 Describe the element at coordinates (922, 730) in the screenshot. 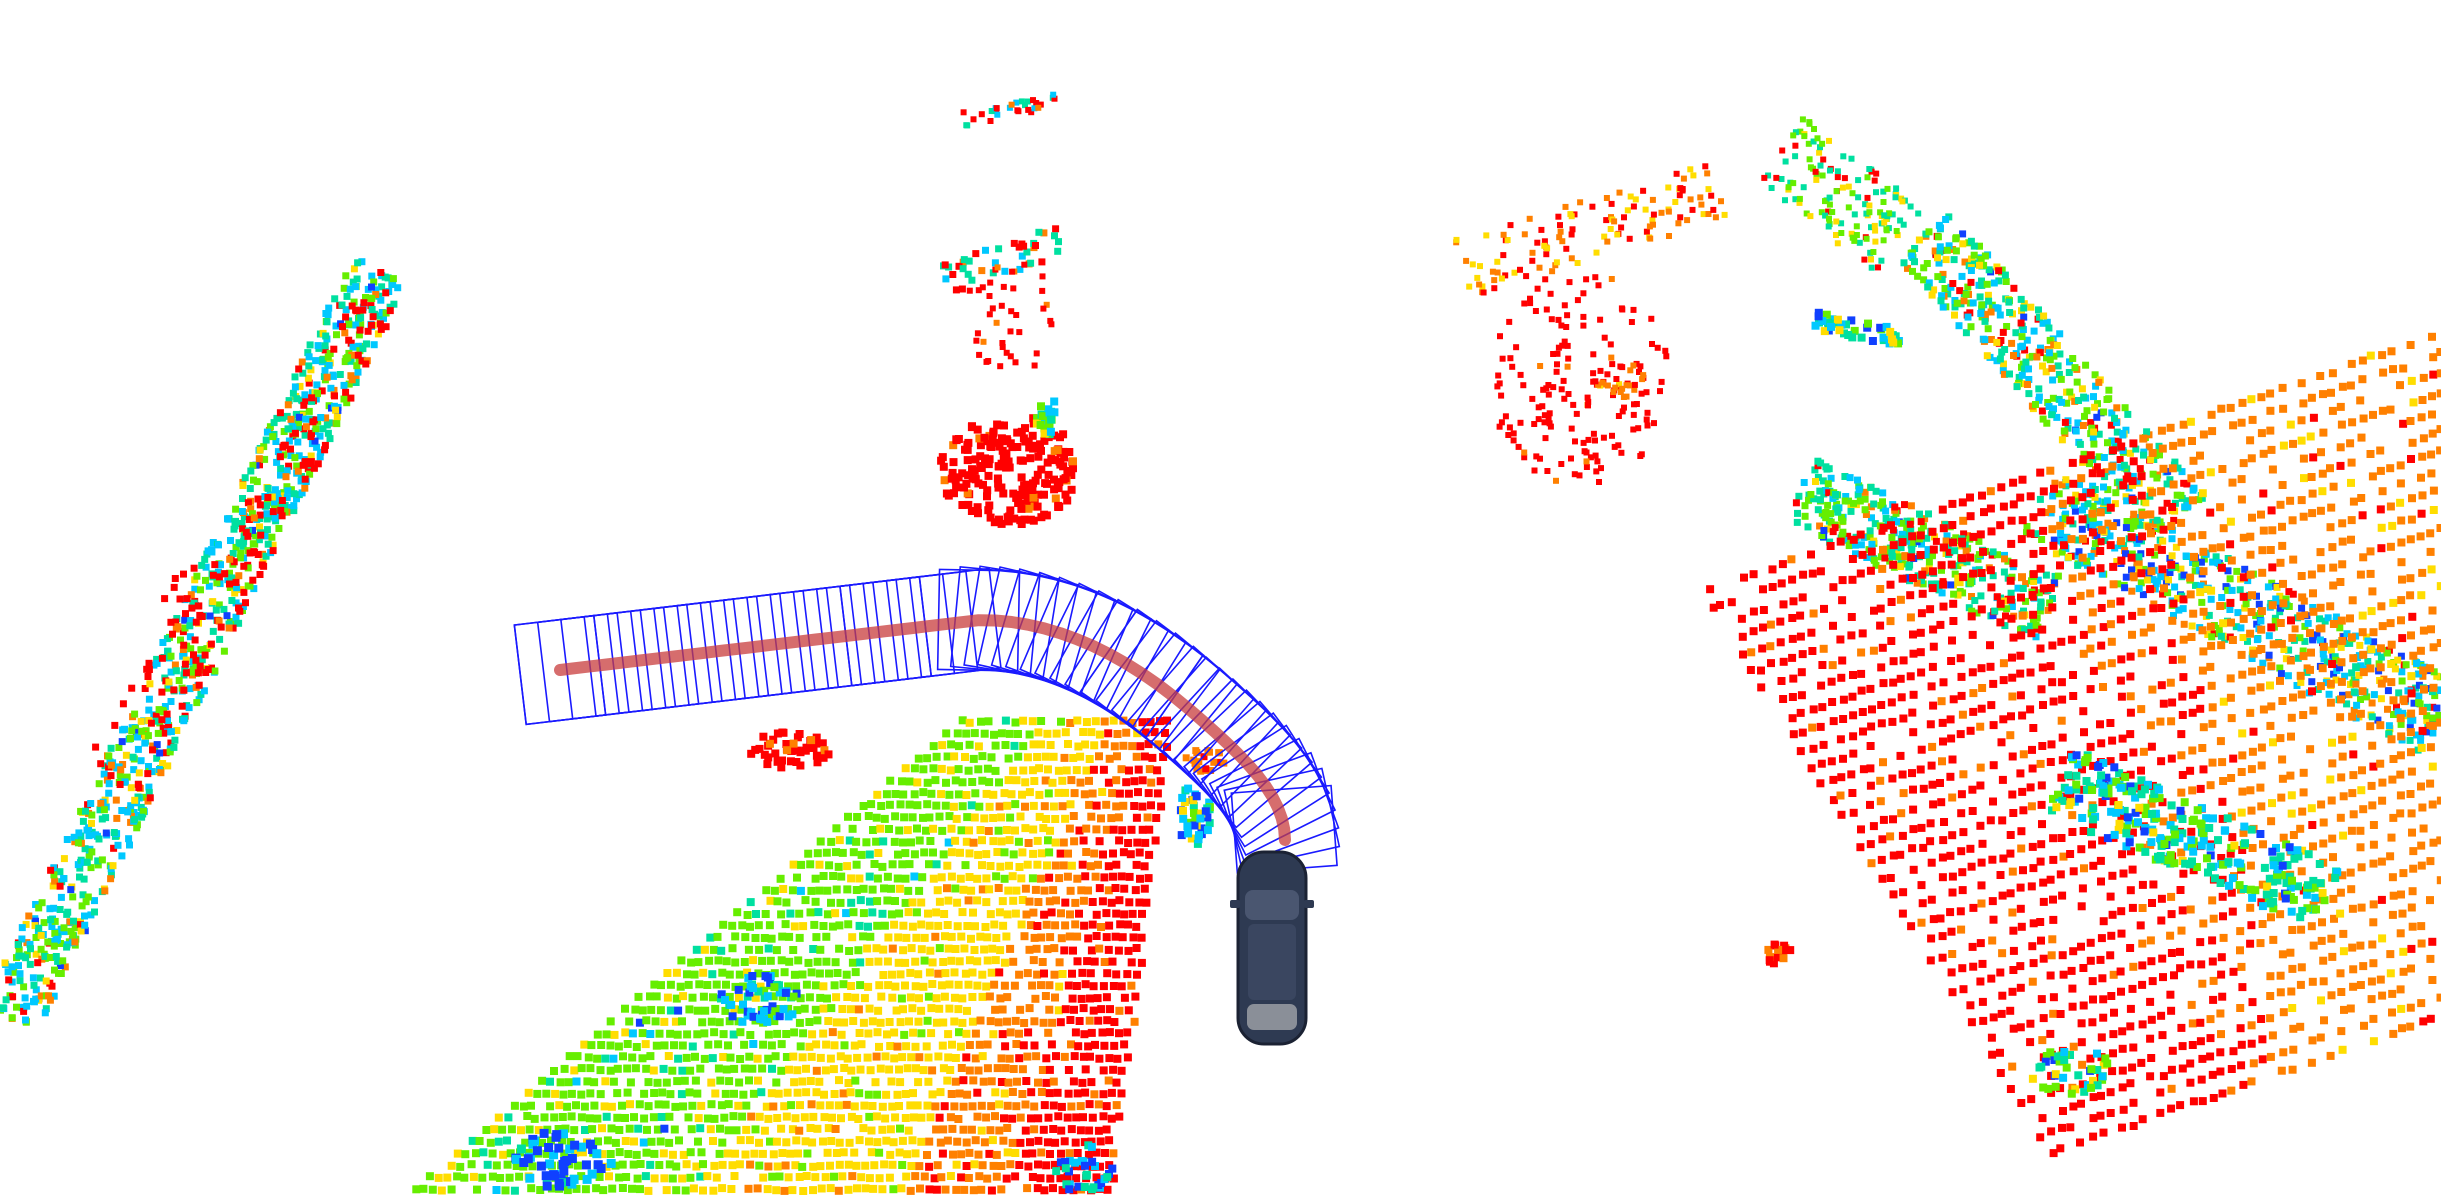

I see `planned-trajectory-layer` at that location.